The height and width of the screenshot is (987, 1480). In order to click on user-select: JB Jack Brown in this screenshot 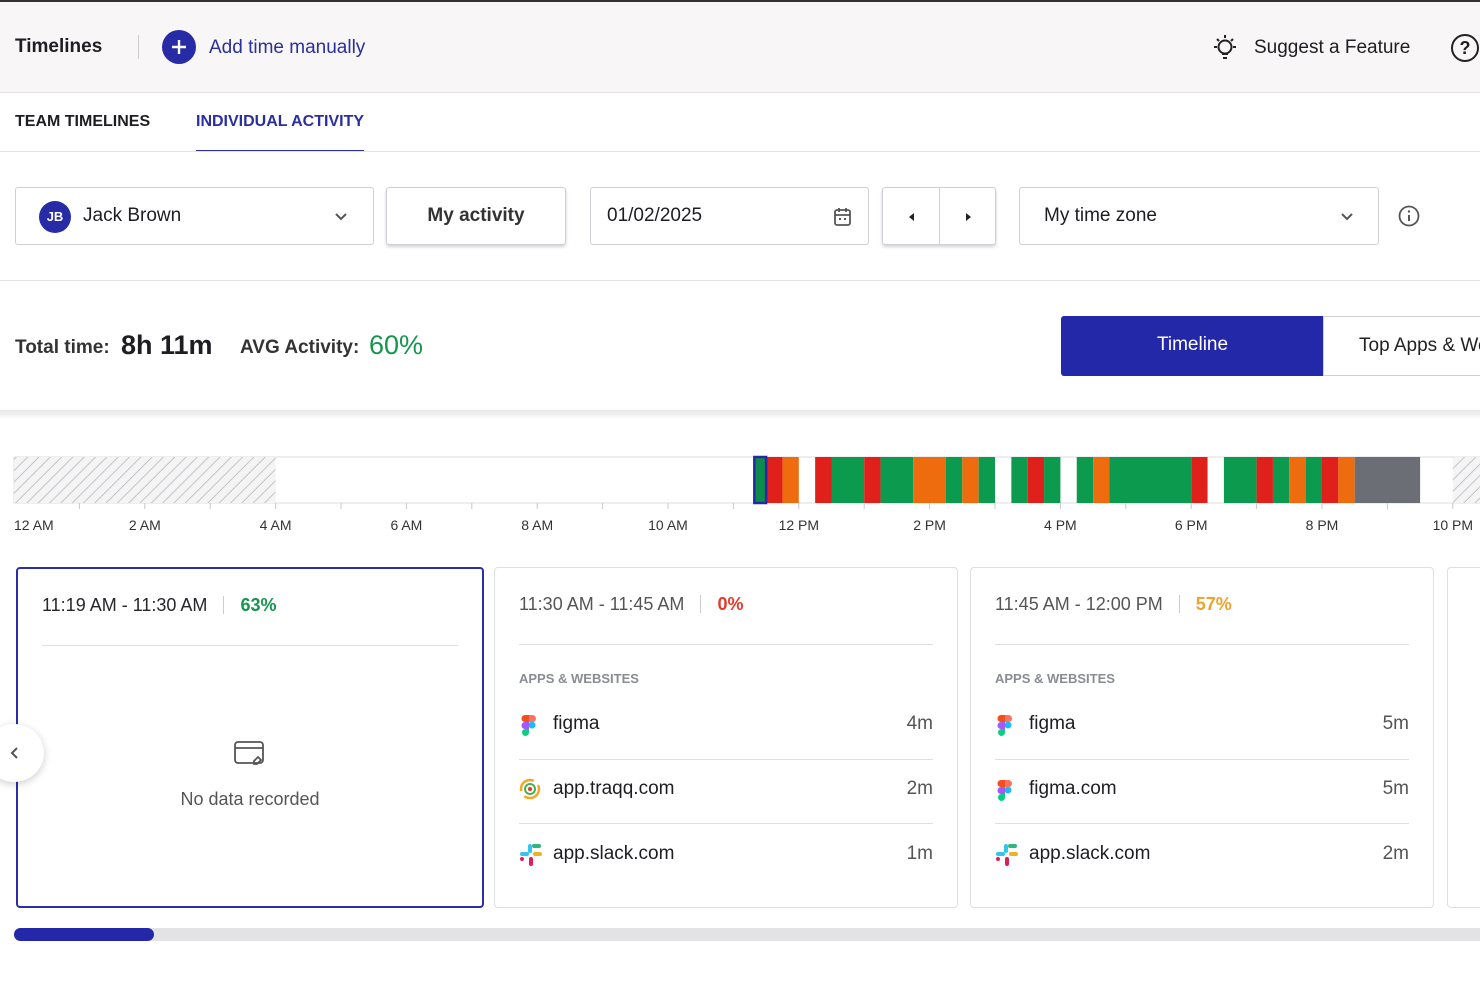, I will do `click(194, 216)`.